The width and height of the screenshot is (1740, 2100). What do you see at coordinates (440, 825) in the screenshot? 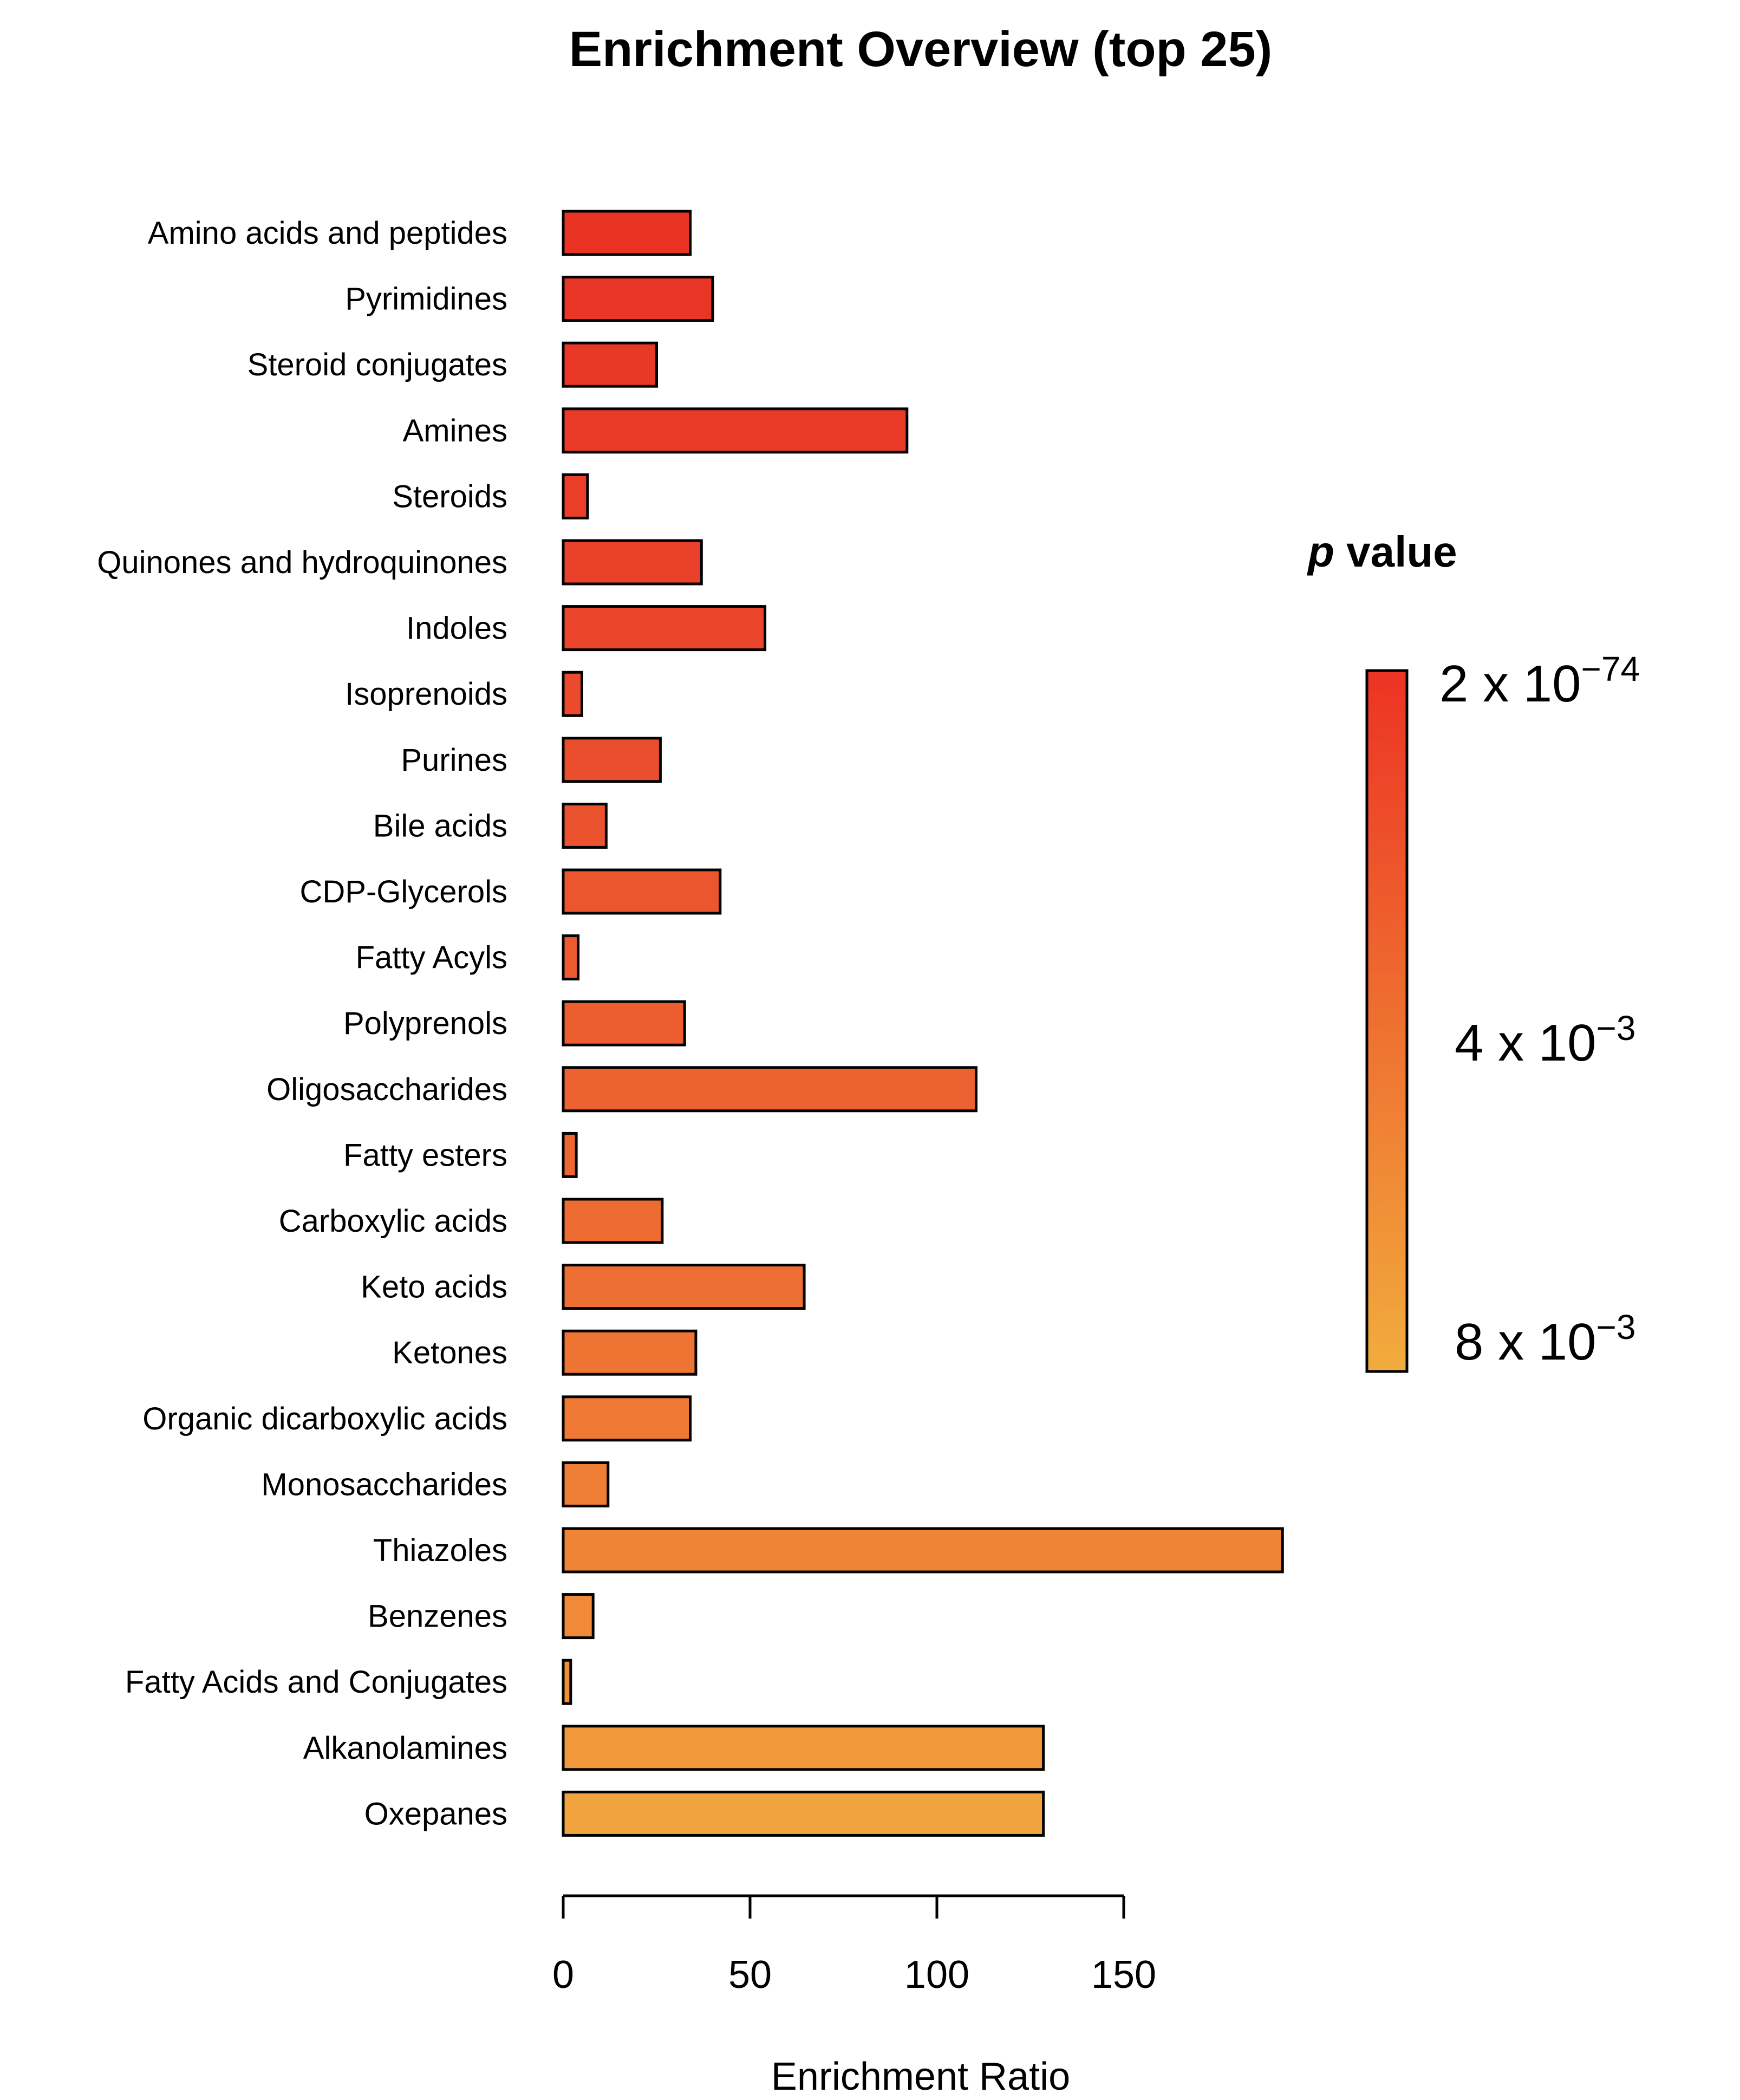
I see `category-label: Bile acids` at bounding box center [440, 825].